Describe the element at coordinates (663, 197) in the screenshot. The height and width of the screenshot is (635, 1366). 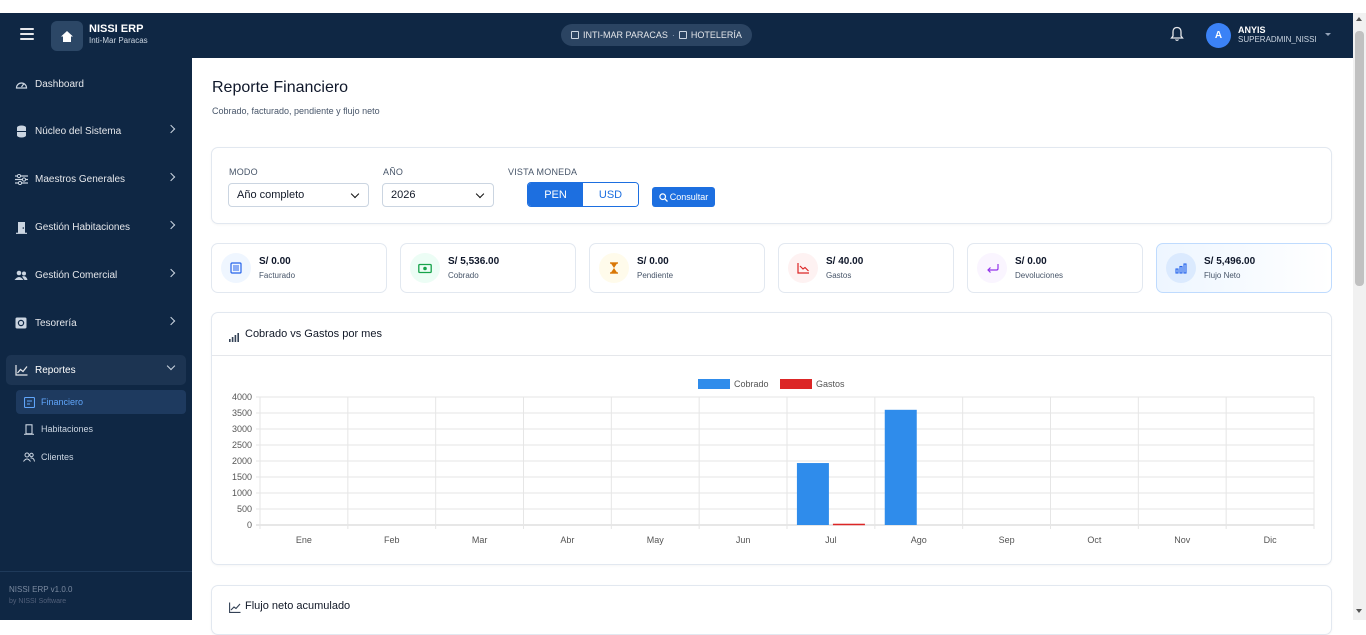
I see `search-icon` at that location.